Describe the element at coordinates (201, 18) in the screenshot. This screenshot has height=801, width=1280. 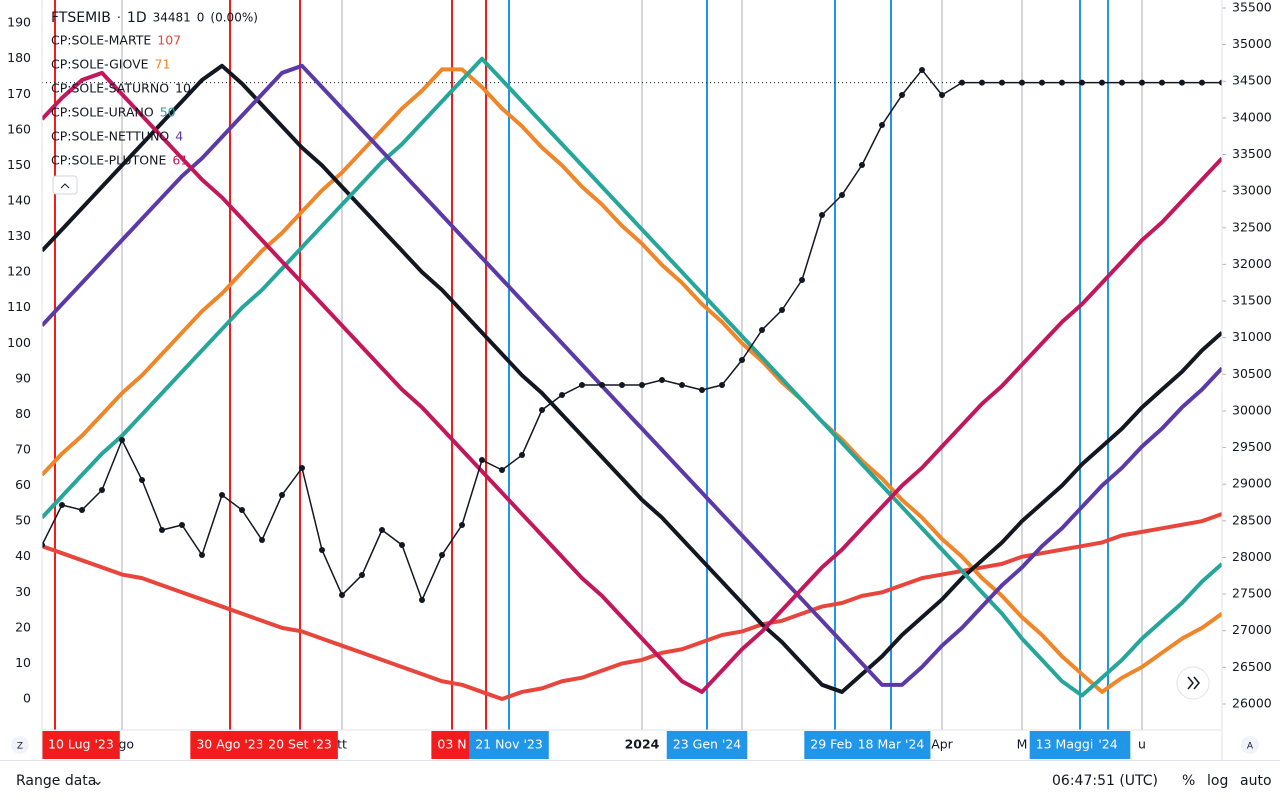
I see `change: 0` at that location.